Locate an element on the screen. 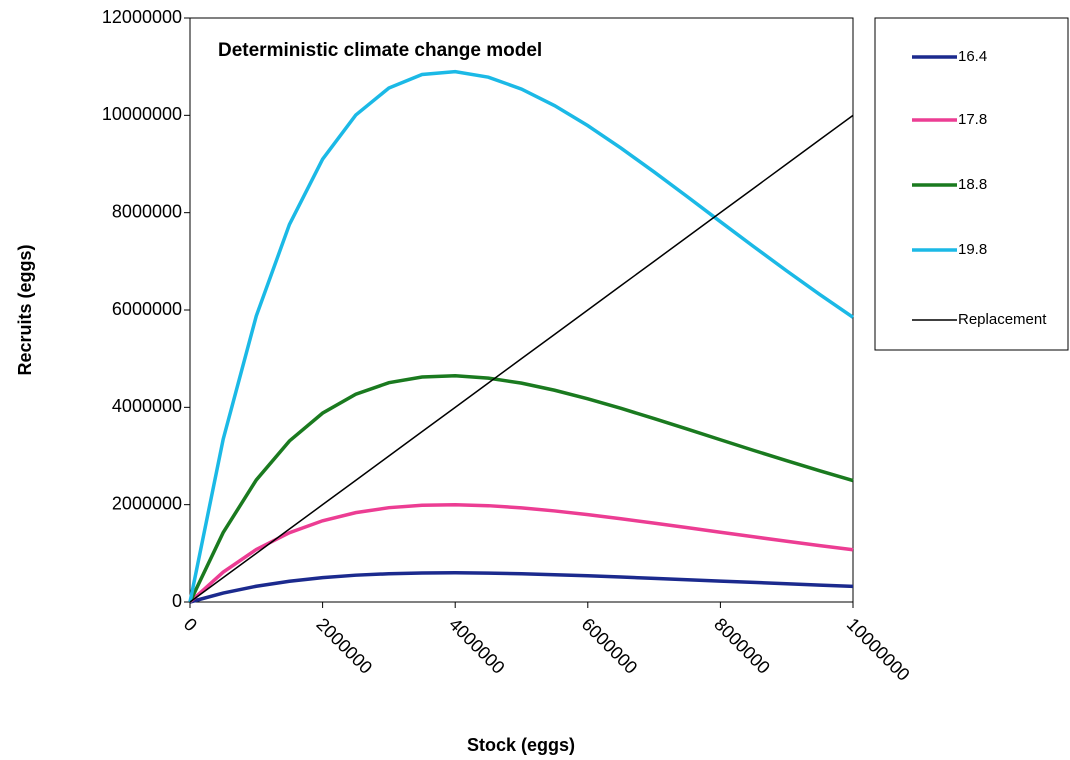  y-tick-label: 6000000 is located at coordinates (147, 309).